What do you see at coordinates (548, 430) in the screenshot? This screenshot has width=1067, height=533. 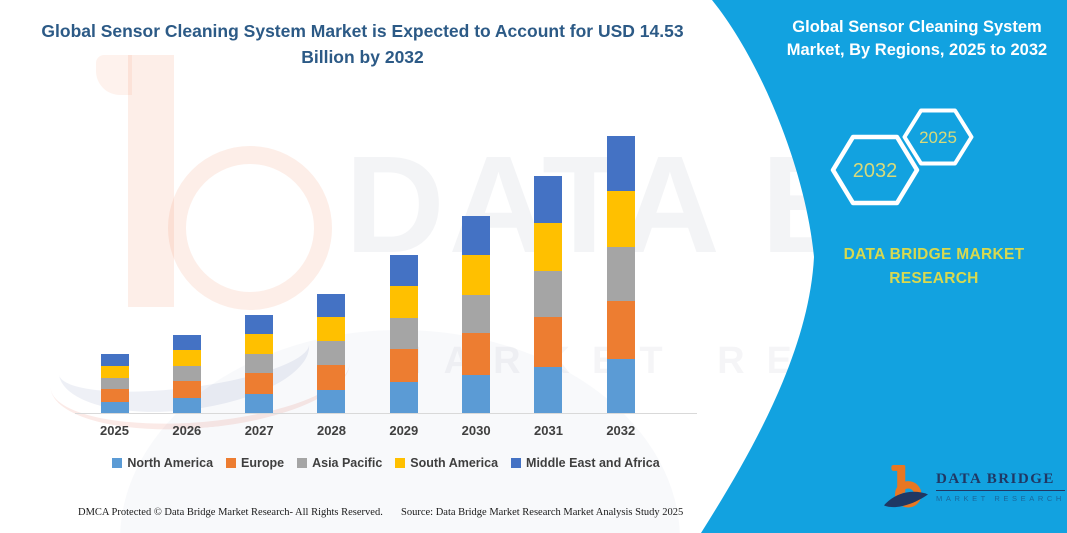 I see `x-axis-label-2031: 2031` at bounding box center [548, 430].